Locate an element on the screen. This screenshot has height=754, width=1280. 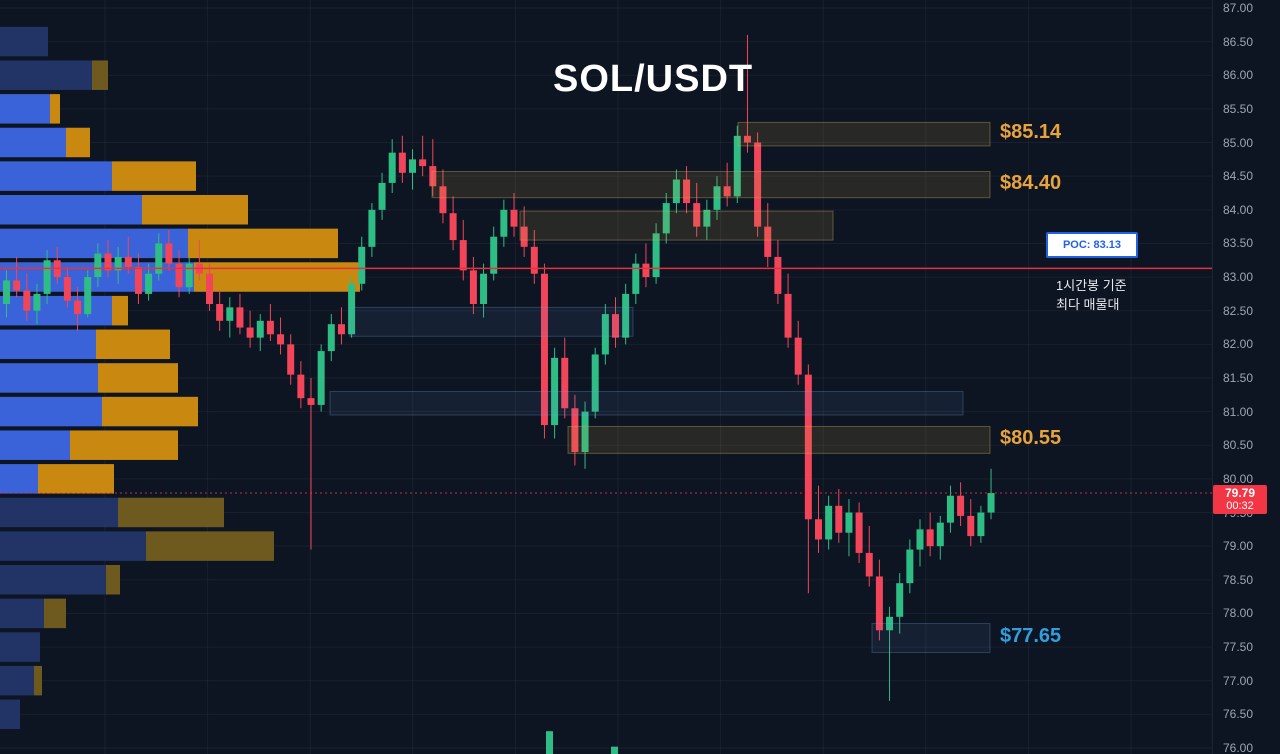
price-axis-label: 83.00 is located at coordinates (1238, 277).